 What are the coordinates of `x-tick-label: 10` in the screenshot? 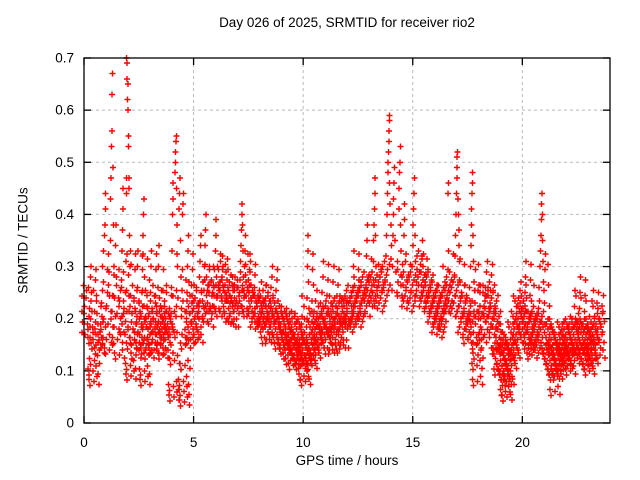 It's located at (303, 442).